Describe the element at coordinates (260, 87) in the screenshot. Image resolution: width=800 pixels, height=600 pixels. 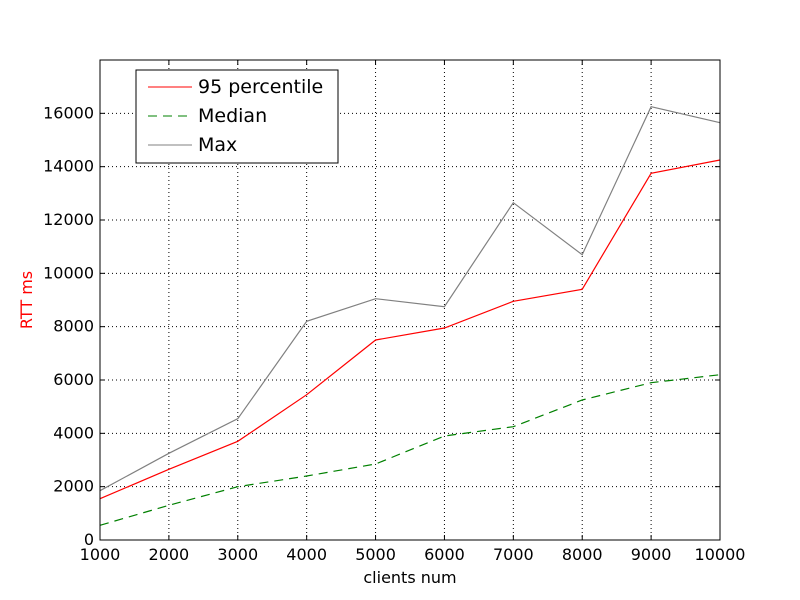
I see `legend-label-95-percentile: 95 percentile` at that location.